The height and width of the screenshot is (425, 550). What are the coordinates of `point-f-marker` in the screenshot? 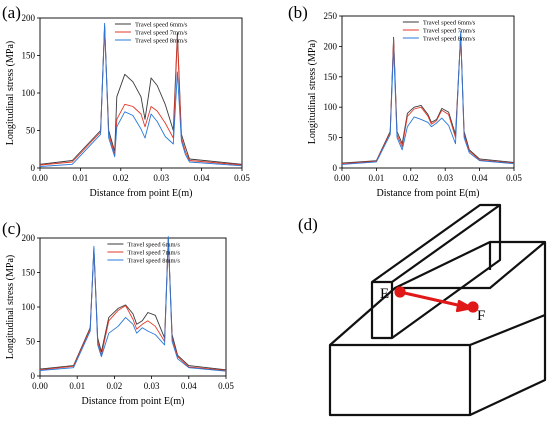 It's located at (473, 307).